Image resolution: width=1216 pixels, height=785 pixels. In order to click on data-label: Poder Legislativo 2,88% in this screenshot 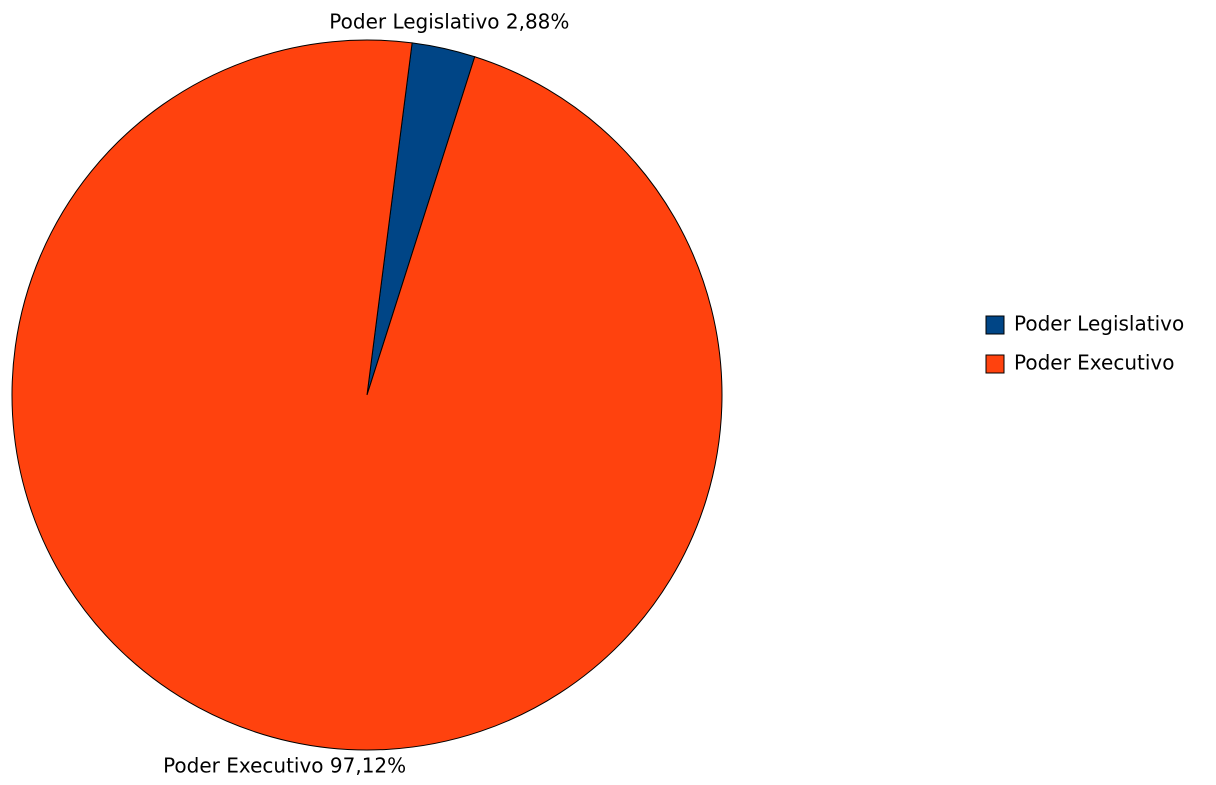, I will do `click(449, 22)`.